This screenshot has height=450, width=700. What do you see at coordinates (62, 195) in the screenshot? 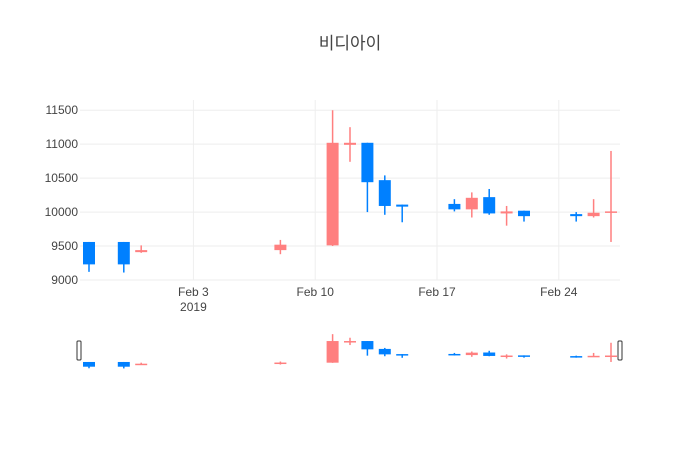
I see `y-axis: 9000 9500 10000 10500 11000 11500` at bounding box center [62, 195].